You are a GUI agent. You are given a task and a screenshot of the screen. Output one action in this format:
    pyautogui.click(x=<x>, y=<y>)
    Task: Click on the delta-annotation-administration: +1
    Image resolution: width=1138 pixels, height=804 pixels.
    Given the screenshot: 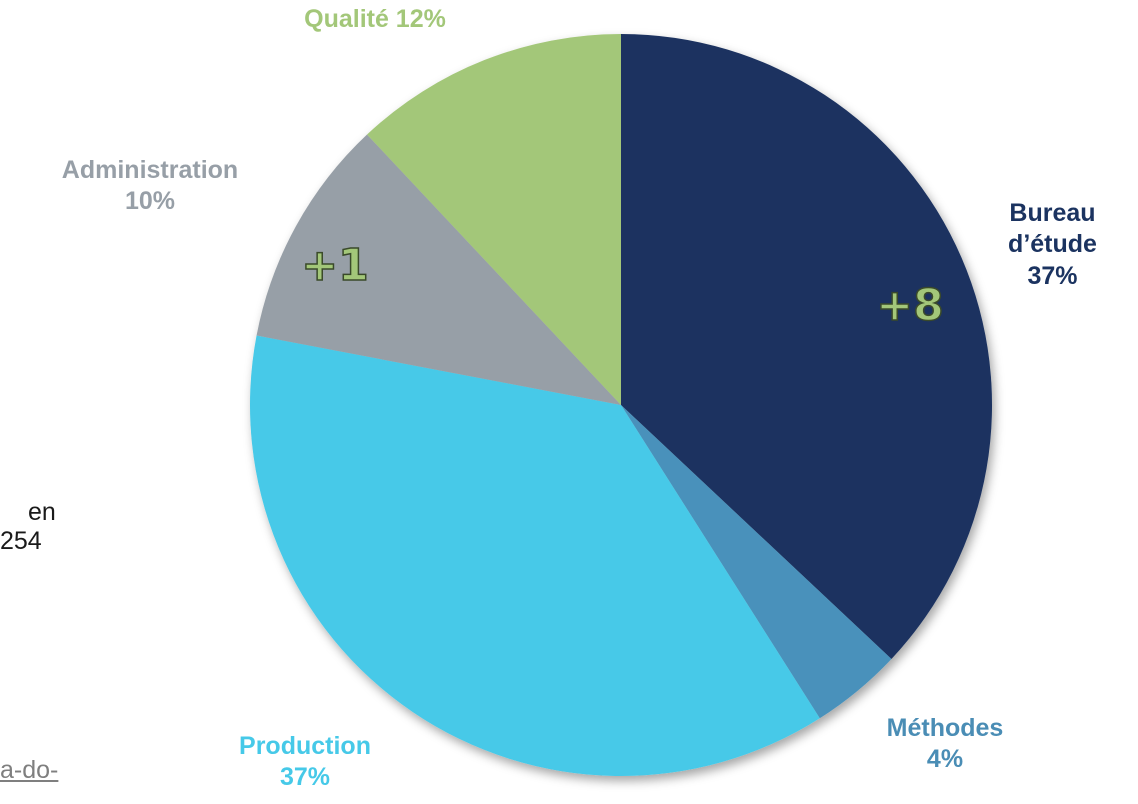 What is the action you would take?
    pyautogui.click(x=334, y=265)
    